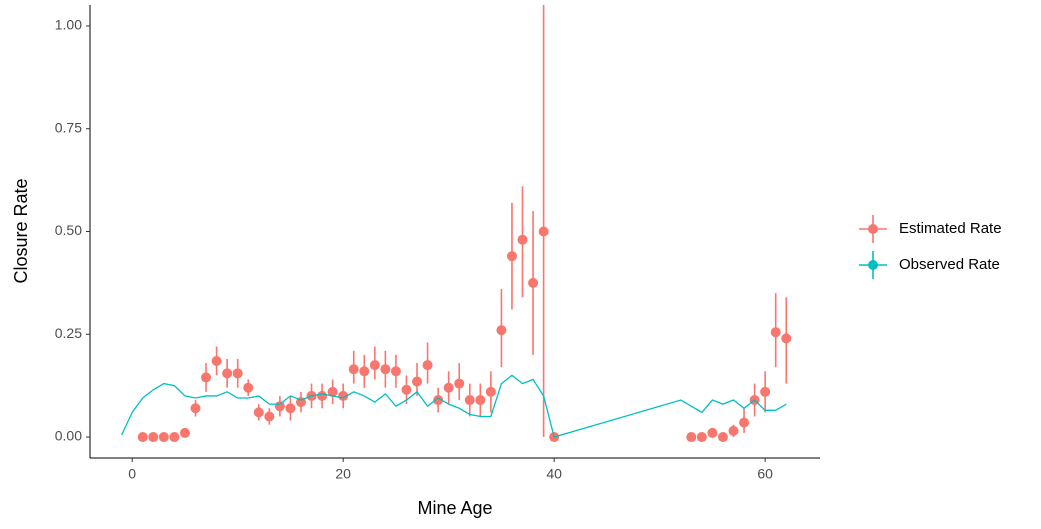 The image size is (1041, 529). I want to click on x-tick-label: 0, so click(132, 474).